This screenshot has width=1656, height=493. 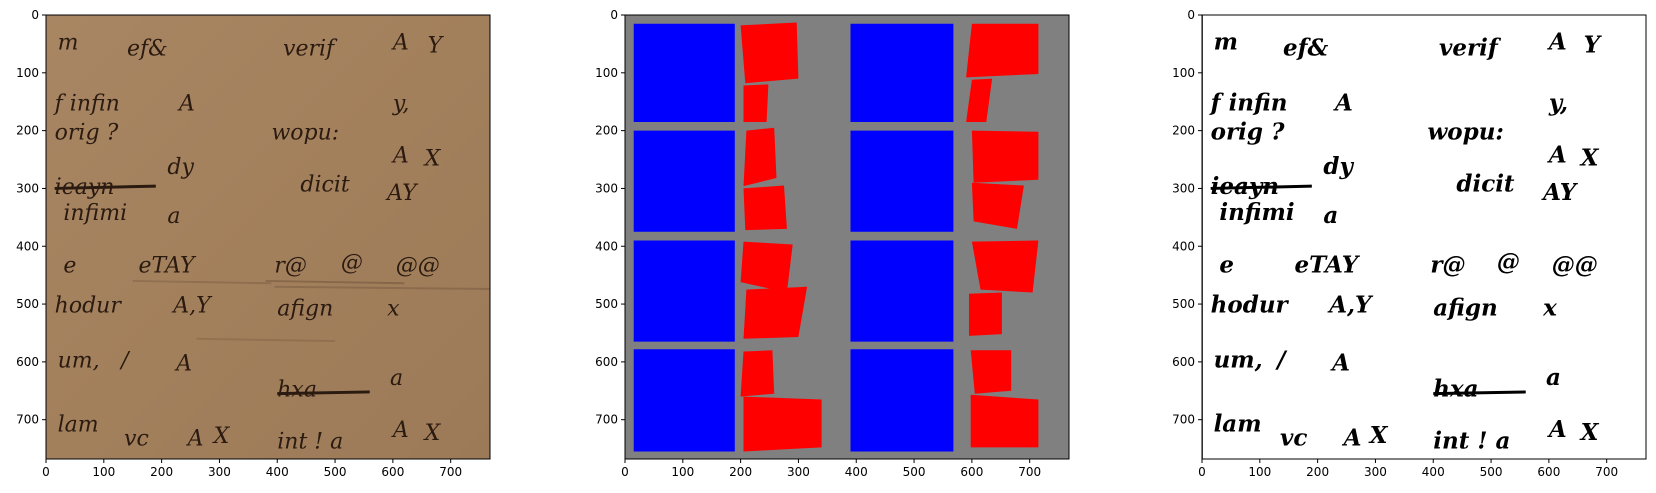 I want to click on y-tick-label: 300, so click(x=1183, y=188).